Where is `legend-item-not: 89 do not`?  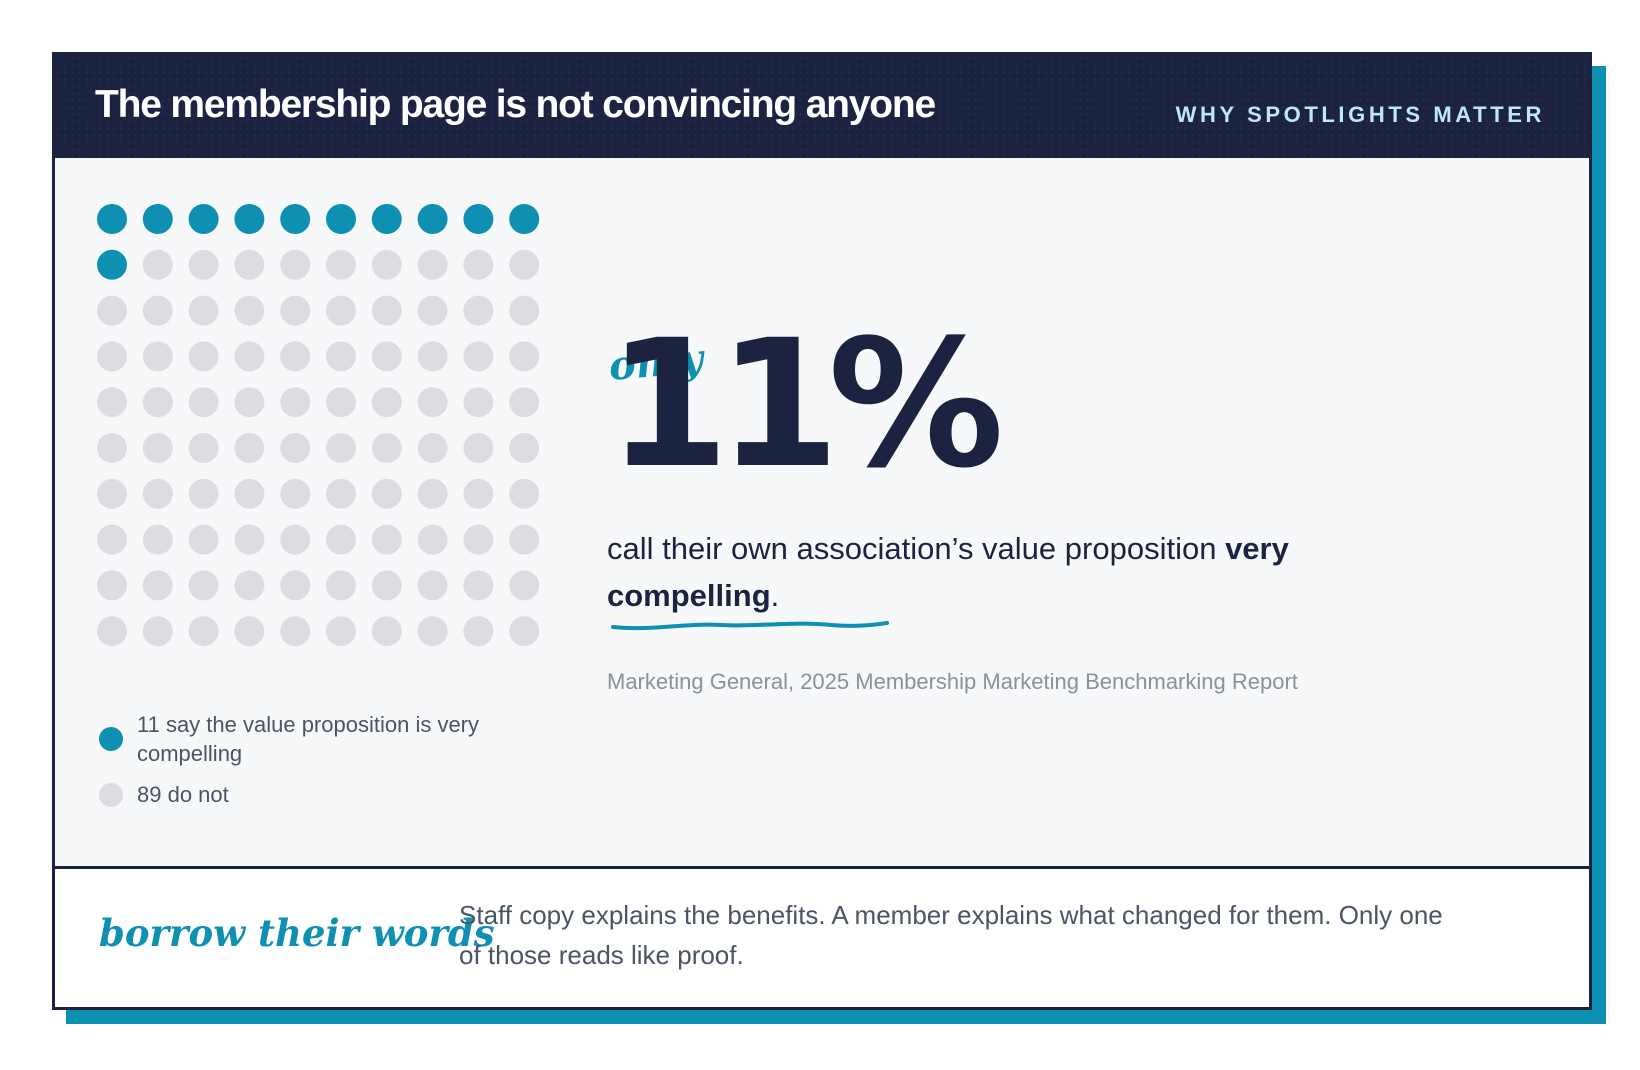
legend-item-not: 89 do not is located at coordinates (319, 794).